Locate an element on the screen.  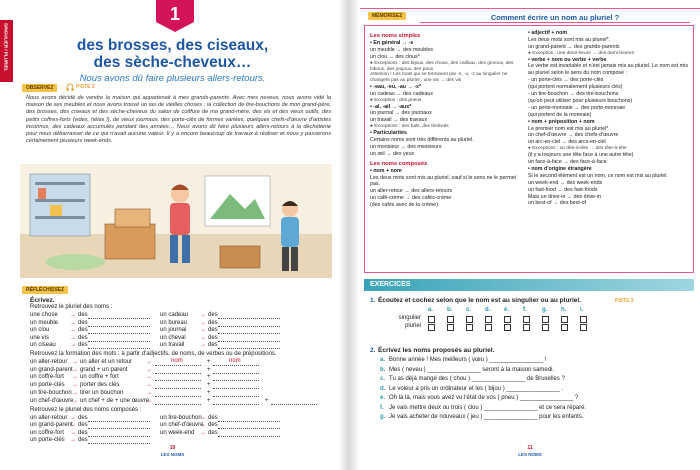
compound-noun: un aller-retour is located at coordinates (49, 362).